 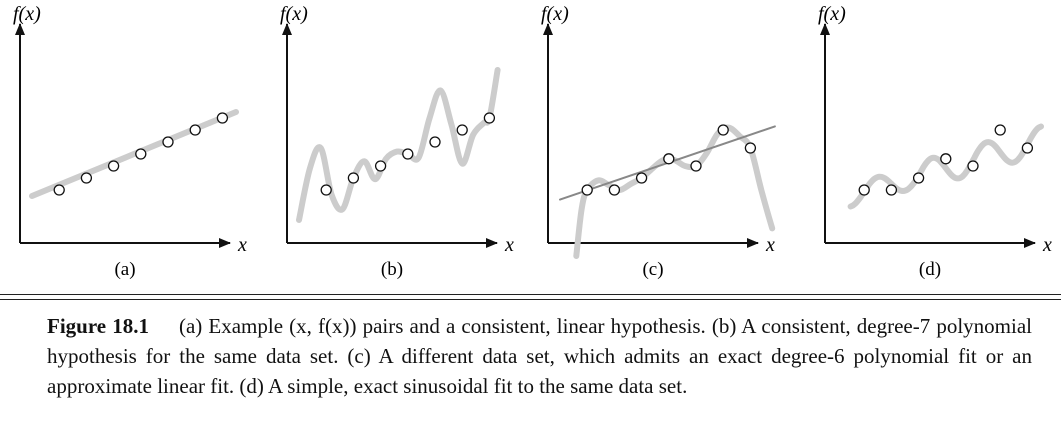 I want to click on panel-label: (a), so click(x=124, y=269).